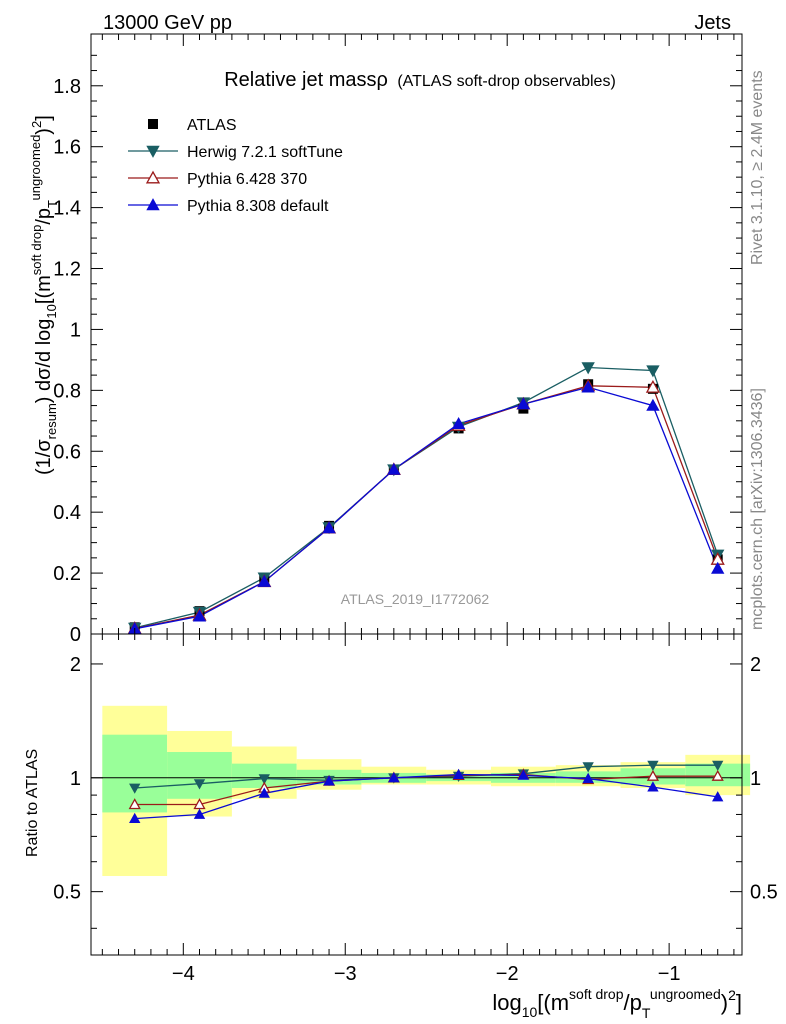 Image resolution: width=786 pixels, height=1024 pixels. I want to click on ratio-tick-label-right: 0.5, so click(764, 893).